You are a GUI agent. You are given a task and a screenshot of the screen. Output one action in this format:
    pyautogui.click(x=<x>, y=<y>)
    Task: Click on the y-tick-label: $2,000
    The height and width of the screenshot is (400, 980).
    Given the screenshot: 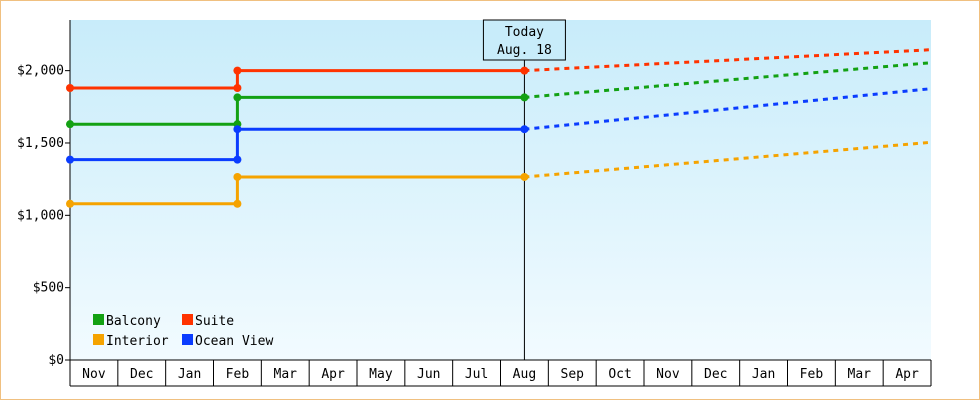 What is the action you would take?
    pyautogui.click(x=40, y=71)
    